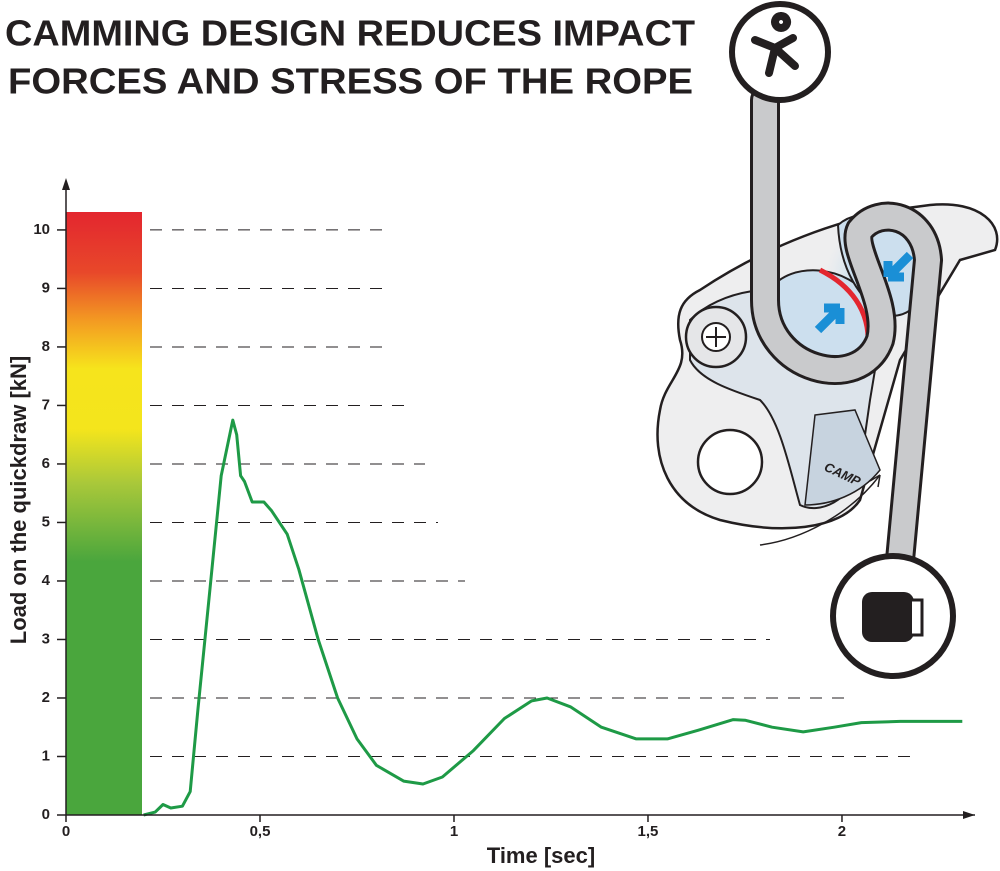 This screenshot has height=871, width=1000. Describe the element at coordinates (46, 814) in the screenshot. I see `y-tick-label: 0` at that location.